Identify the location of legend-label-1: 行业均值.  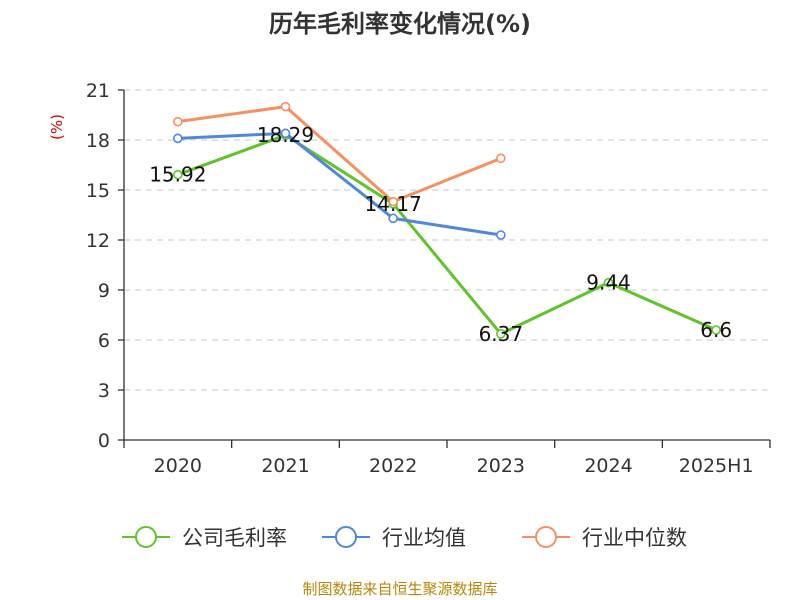
(424, 538).